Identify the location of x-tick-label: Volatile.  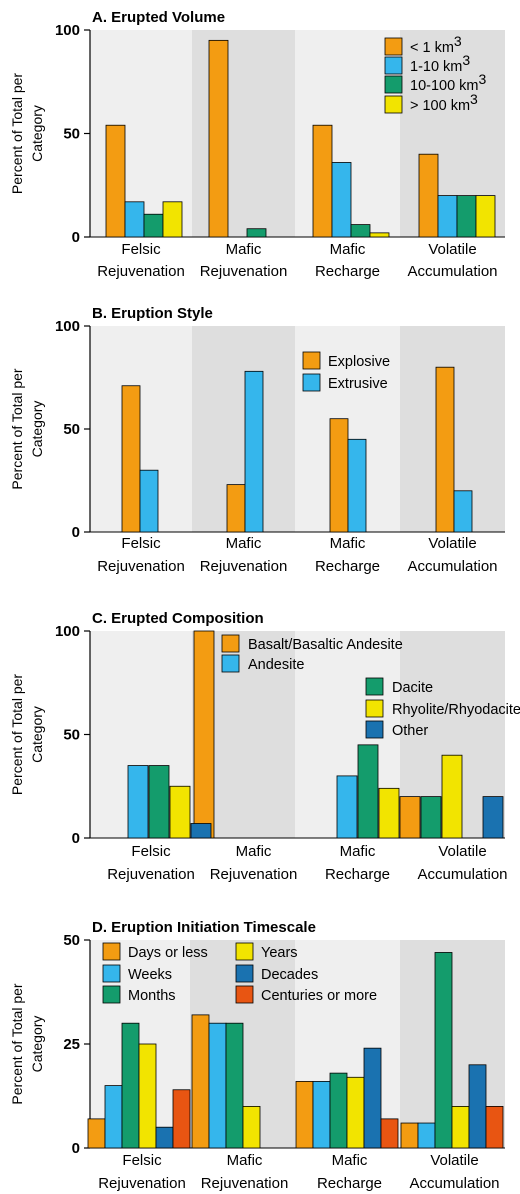
(454, 1160).